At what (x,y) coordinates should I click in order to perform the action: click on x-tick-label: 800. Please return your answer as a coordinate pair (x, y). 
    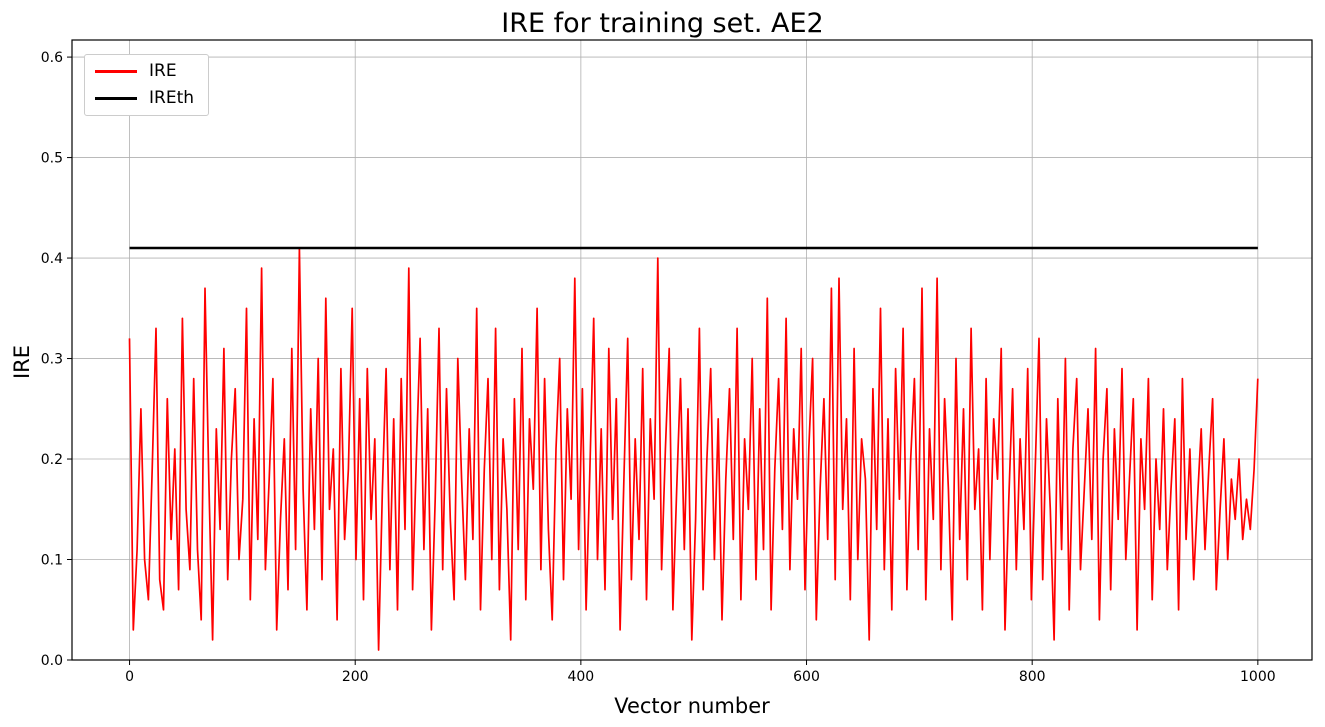
    Looking at the image, I should click on (1032, 677).